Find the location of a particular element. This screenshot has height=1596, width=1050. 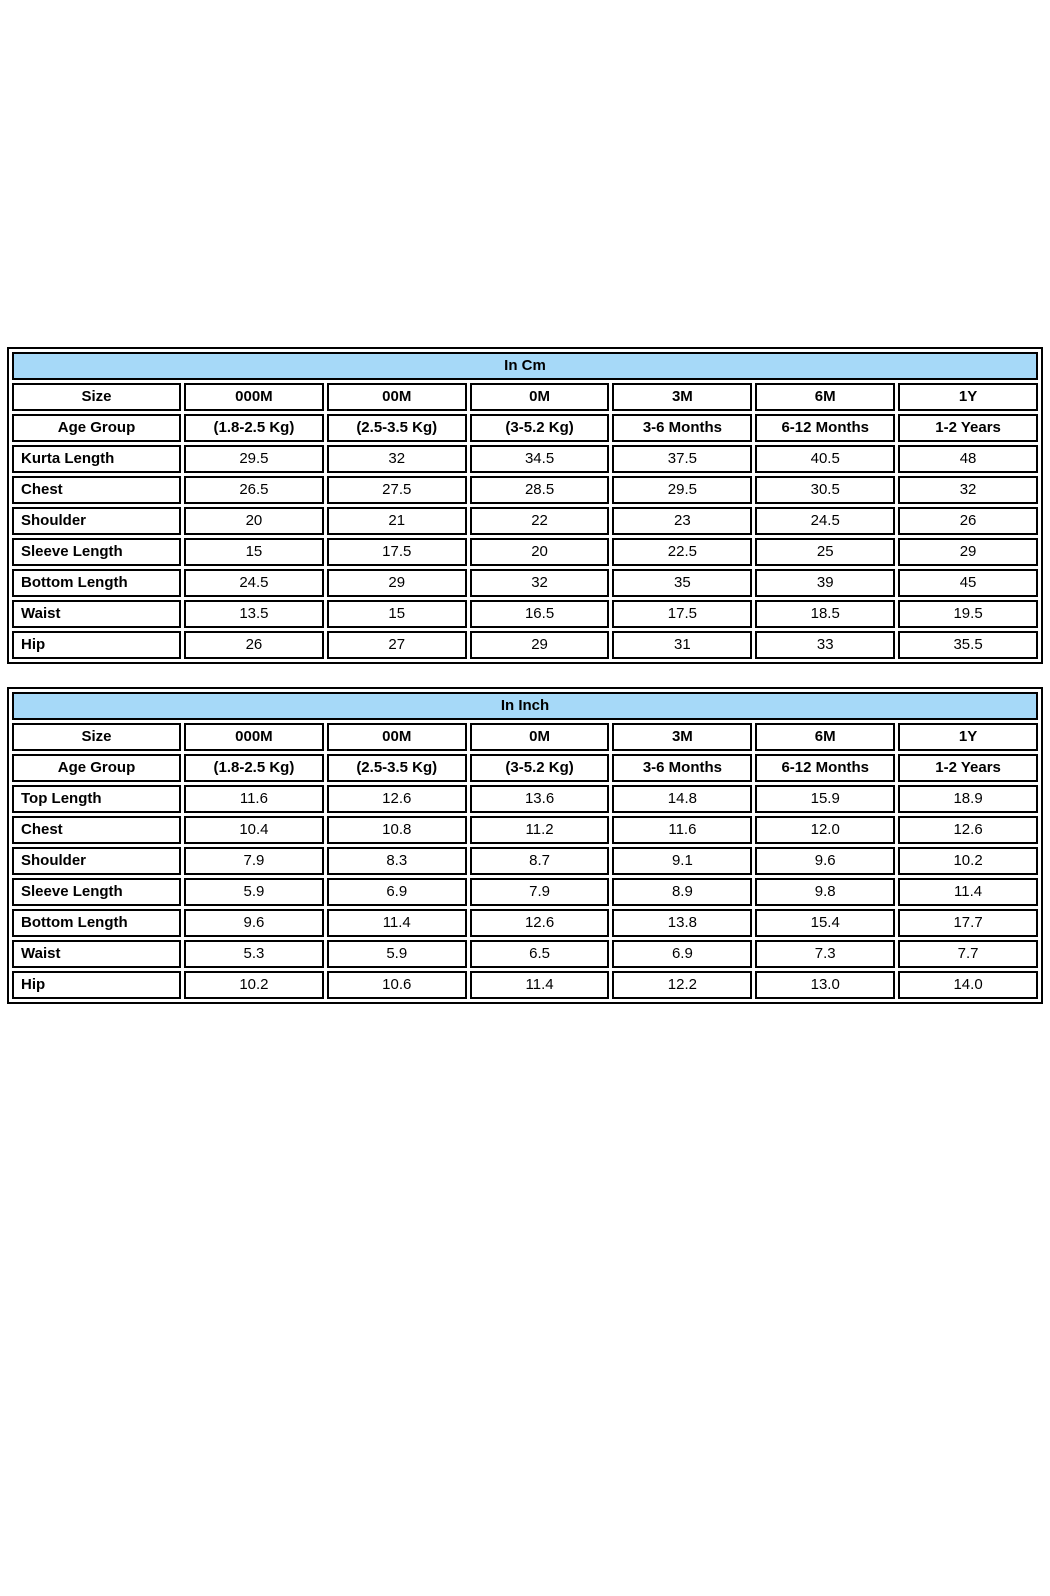

cell-value: 18.5 is located at coordinates (825, 614).